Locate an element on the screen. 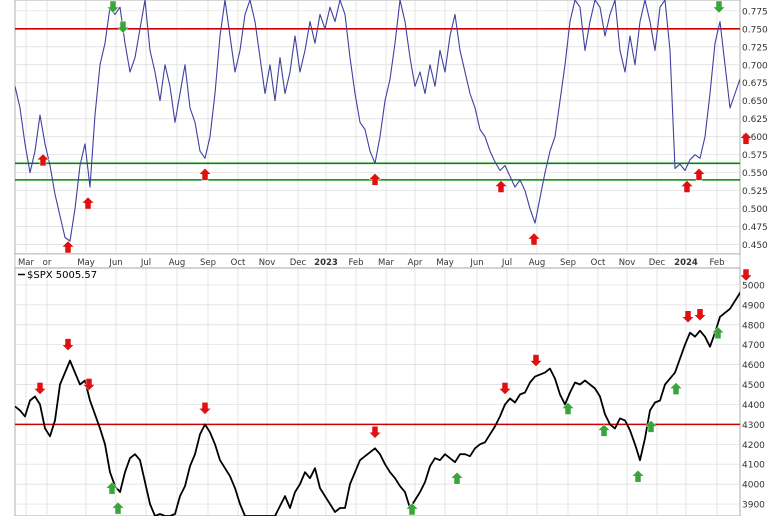 This screenshot has height=516, width=780. y-tick-label: 0.650 is located at coordinates (755, 102).